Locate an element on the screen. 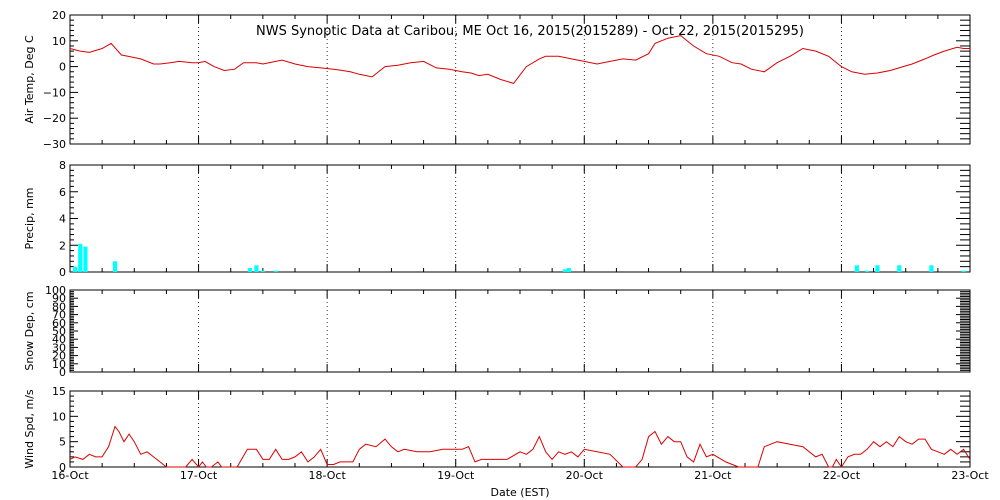 The image size is (1000, 500). y-tick-label: 70 is located at coordinates (59, 315).